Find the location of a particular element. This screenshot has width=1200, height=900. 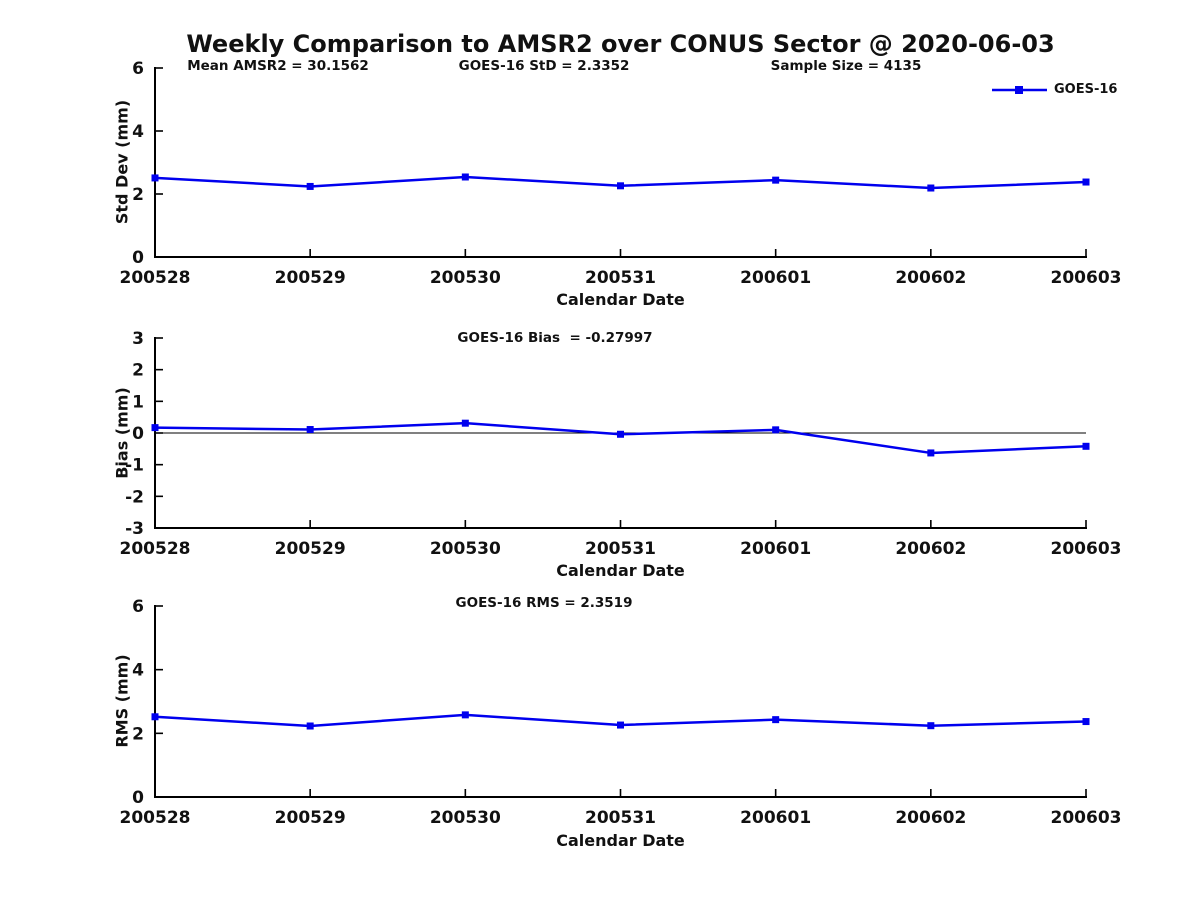

stddev-y-axis-title: Std Dev (mm) is located at coordinates (122, 162).